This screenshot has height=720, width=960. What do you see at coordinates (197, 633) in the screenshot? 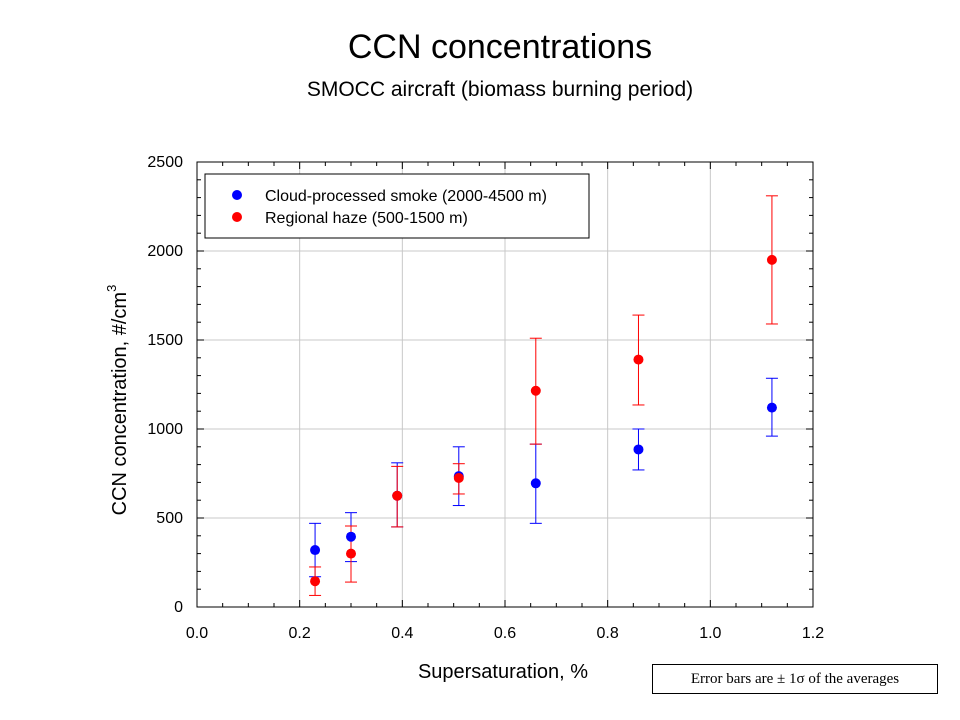
I see `x-tick-label: 0.0` at bounding box center [197, 633].